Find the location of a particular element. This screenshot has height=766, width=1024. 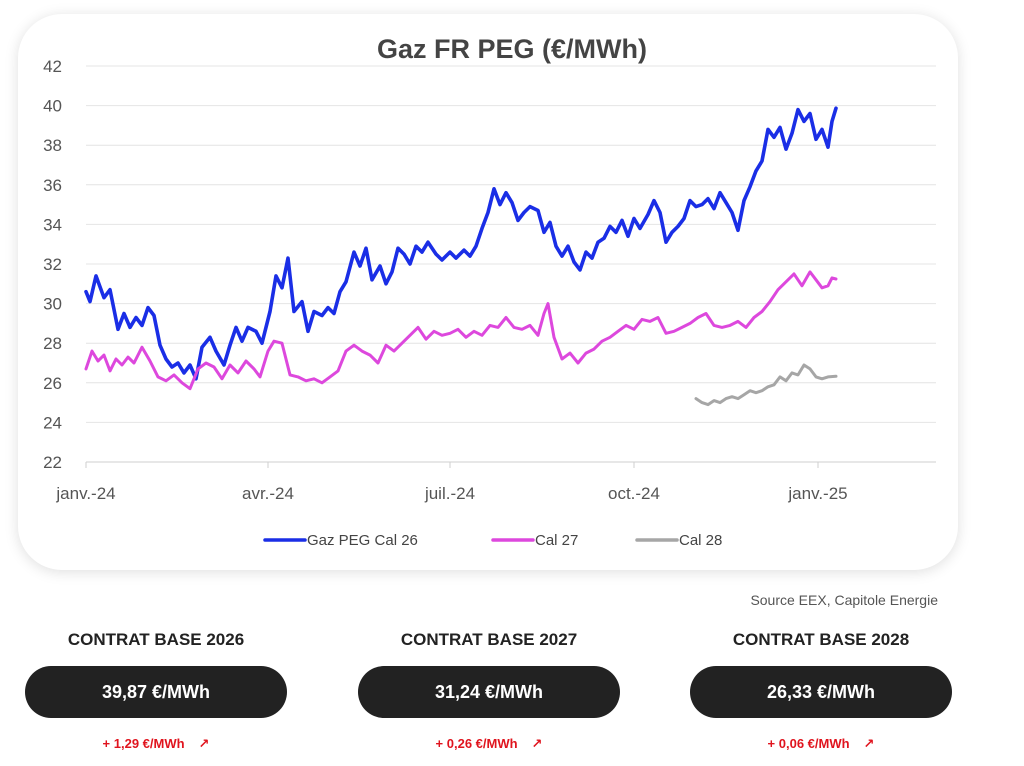

y-tick-label: 30 is located at coordinates (52, 304).